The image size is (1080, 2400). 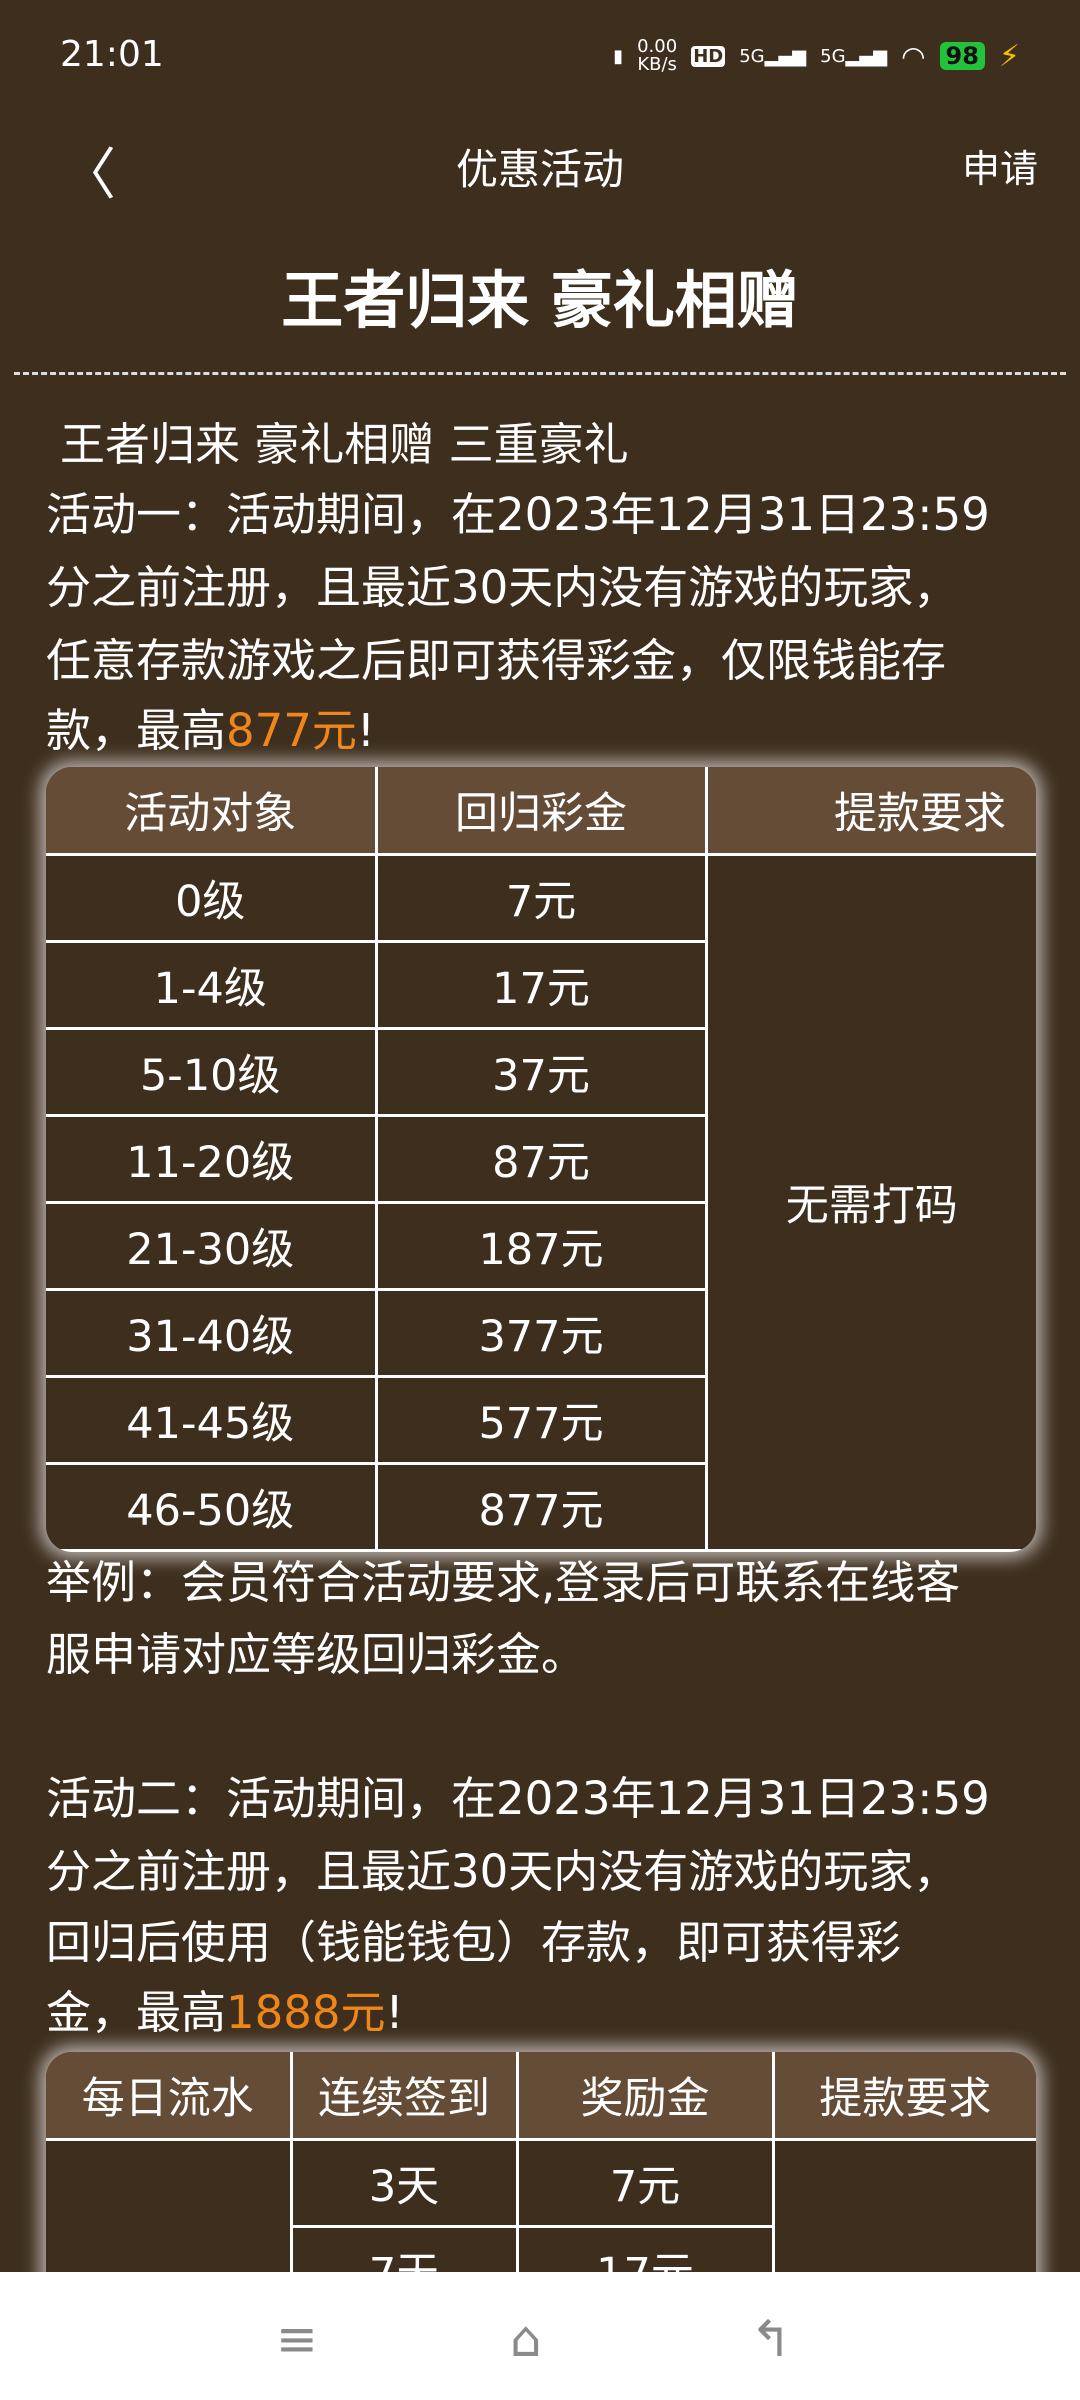 What do you see at coordinates (540, 300) in the screenshot?
I see `promo-title: 王者归来 豪礼相赠` at bounding box center [540, 300].